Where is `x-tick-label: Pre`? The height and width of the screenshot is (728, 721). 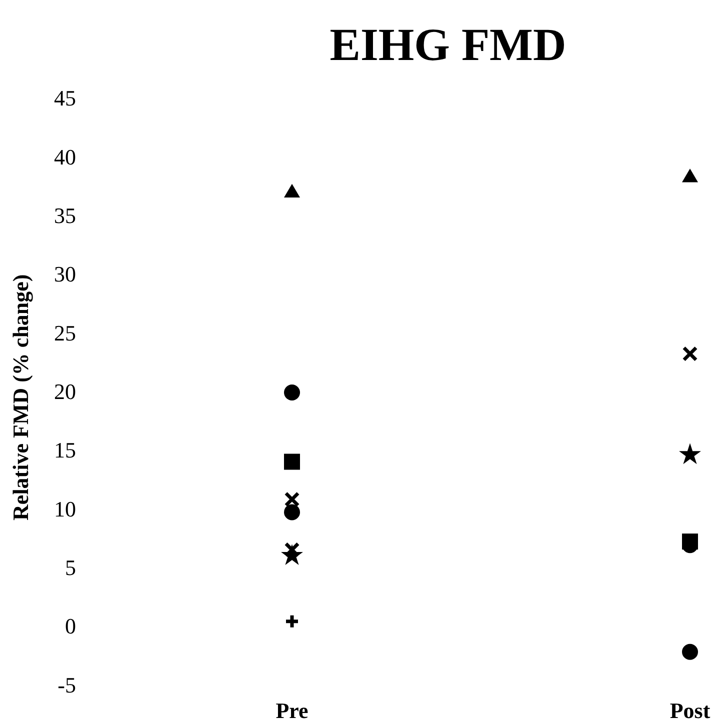
x-tick-label: Pre is located at coordinates (292, 710).